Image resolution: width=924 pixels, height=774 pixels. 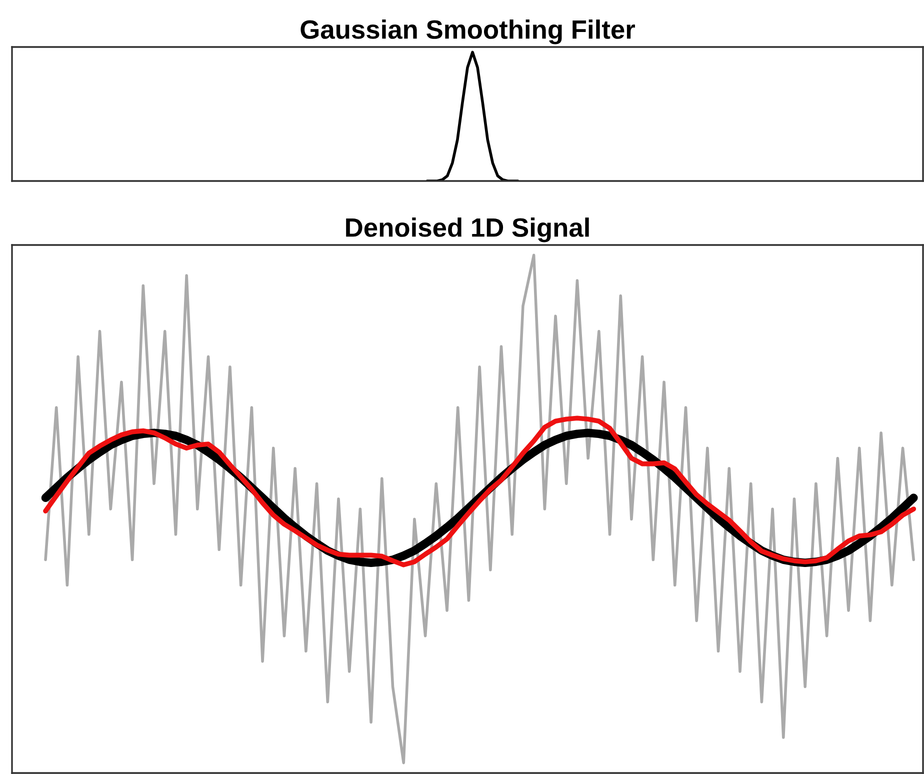 I want to click on chart-title: Gaussian Smoothing Filter, so click(x=467, y=32).